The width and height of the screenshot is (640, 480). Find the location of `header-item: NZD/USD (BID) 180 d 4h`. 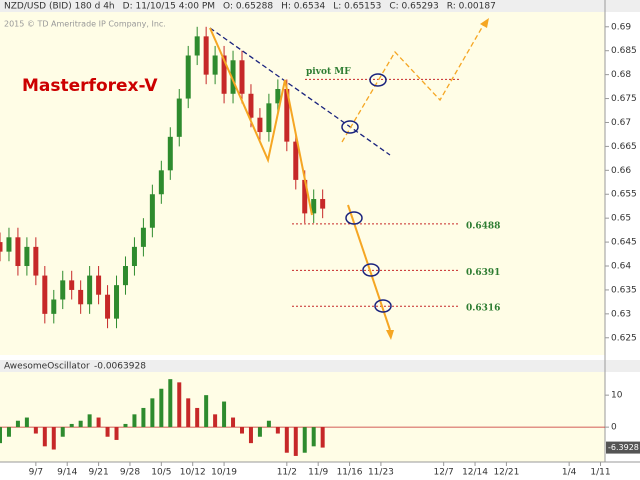

header-item: NZD/USD (BID) 180 d 4h is located at coordinates (59, 7).